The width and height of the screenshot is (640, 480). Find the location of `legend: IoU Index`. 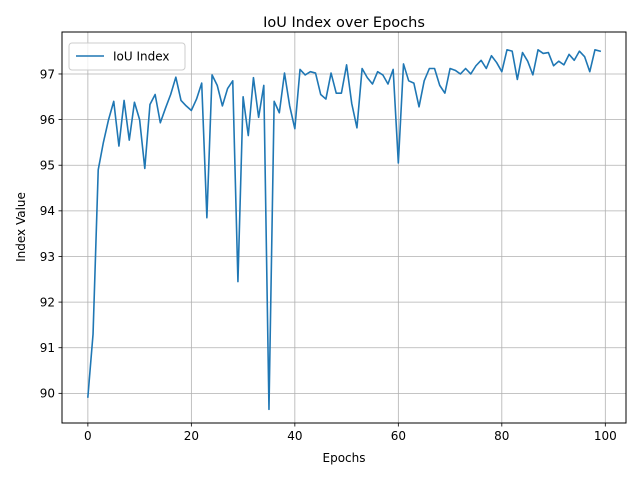

legend: IoU Index is located at coordinates (127, 56).